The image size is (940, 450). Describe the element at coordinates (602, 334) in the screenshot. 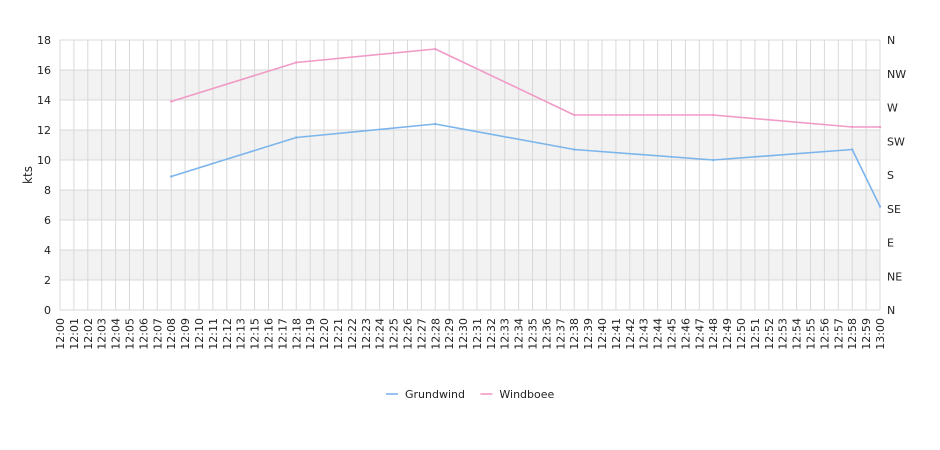

I see `x-tick-label: 12:40` at that location.